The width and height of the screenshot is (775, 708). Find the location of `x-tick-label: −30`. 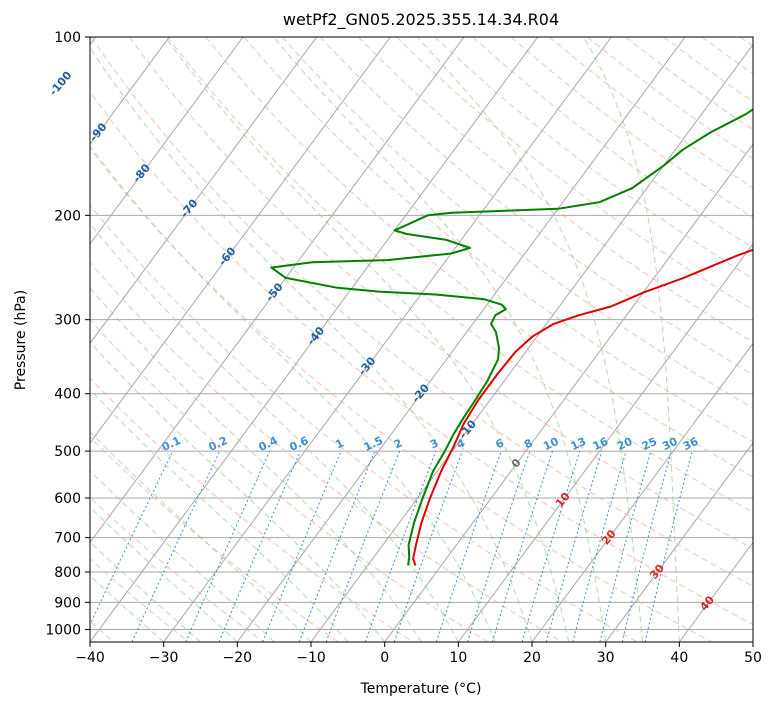

x-tick-label: −30 is located at coordinates (164, 658).